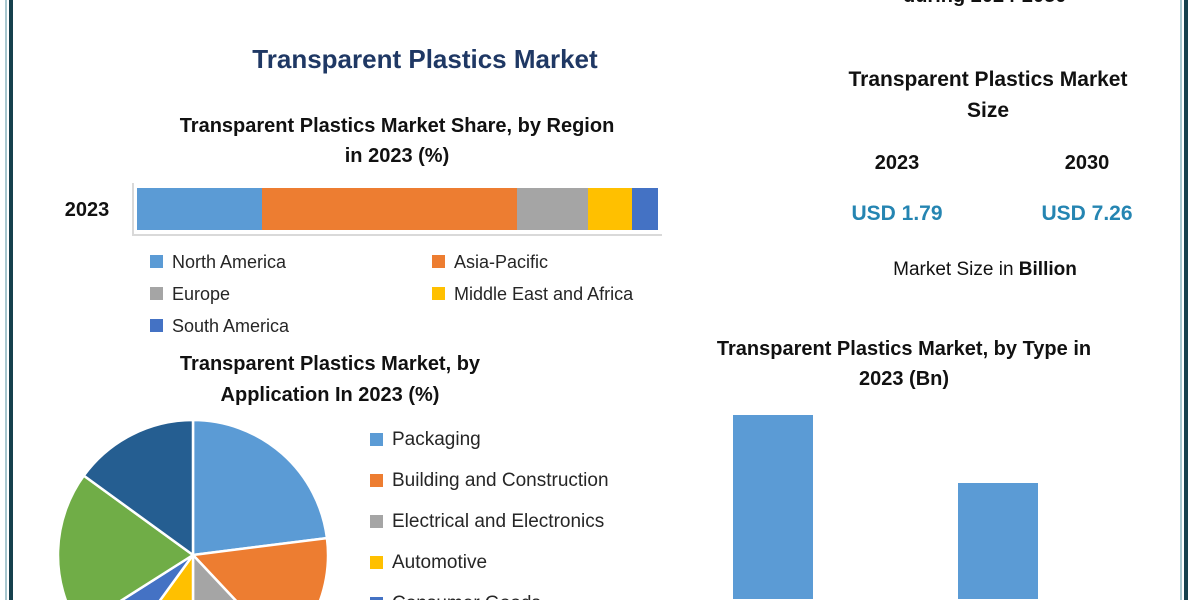 The height and width of the screenshot is (600, 1200). What do you see at coordinates (552, 209) in the screenshot?
I see `region-bar-segment-europe` at bounding box center [552, 209].